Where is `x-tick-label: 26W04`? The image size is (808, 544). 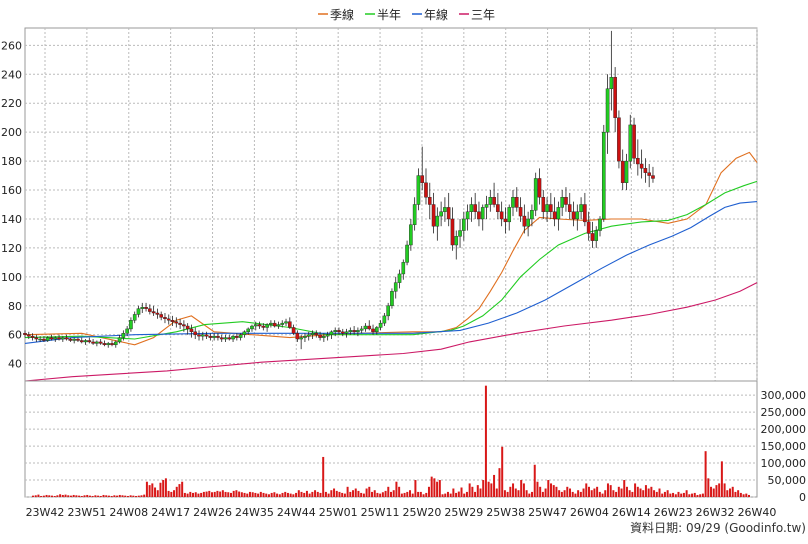 x-tick-label: 26W04 is located at coordinates (589, 512).